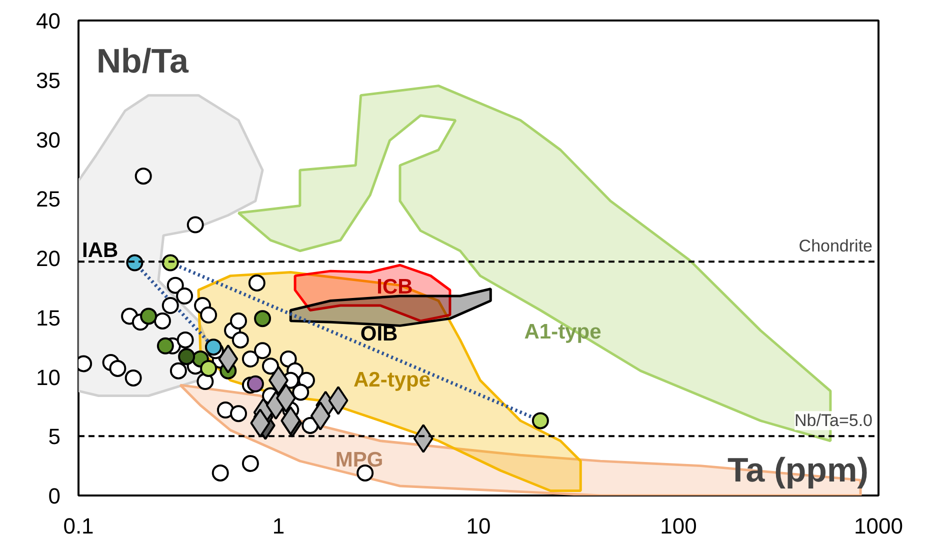  What do you see at coordinates (54, 437) in the screenshot?
I see `y-tick-label: 5` at bounding box center [54, 437].